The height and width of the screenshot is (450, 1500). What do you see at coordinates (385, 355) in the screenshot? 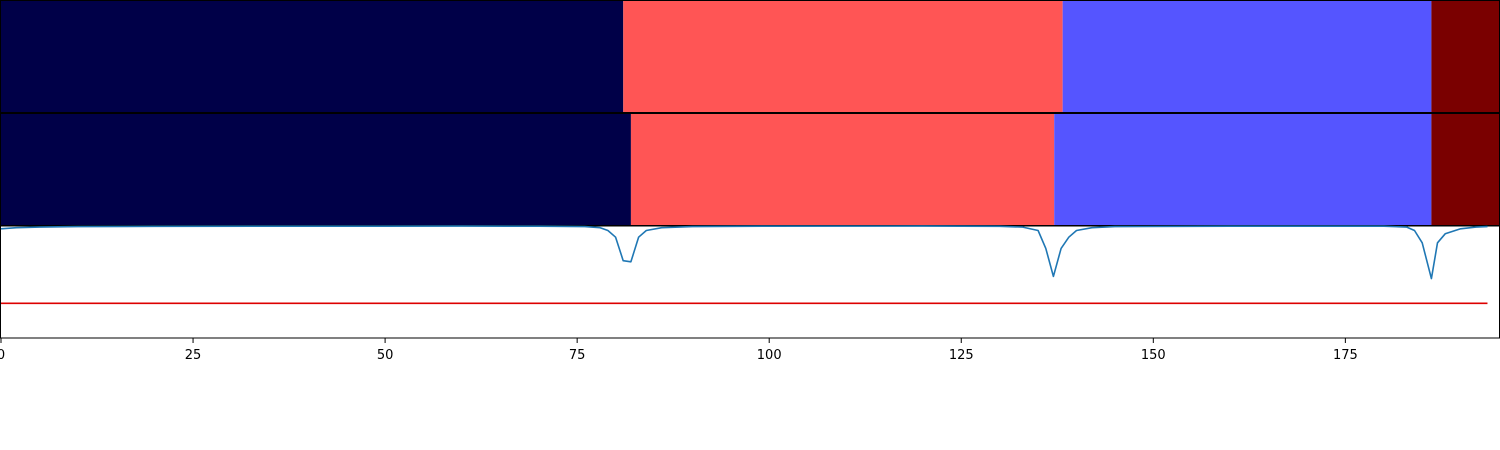
I see `x-tick-label: 50` at bounding box center [385, 355].